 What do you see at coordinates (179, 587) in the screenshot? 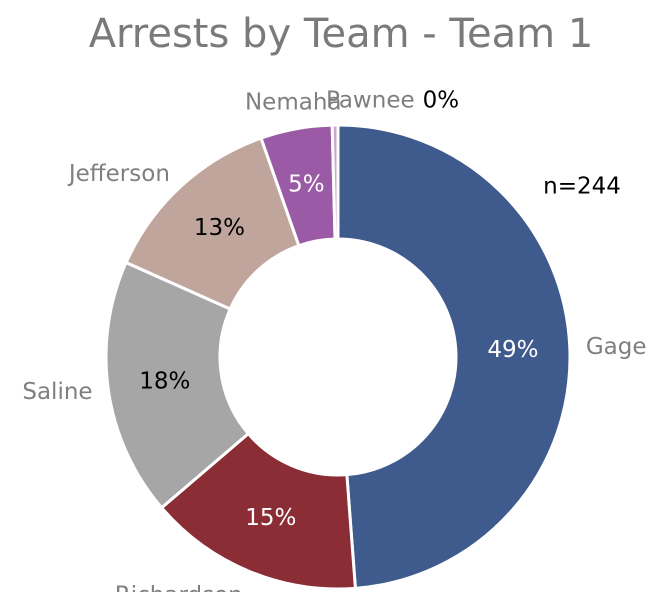
I see `category-label: Richardson` at bounding box center [179, 587].